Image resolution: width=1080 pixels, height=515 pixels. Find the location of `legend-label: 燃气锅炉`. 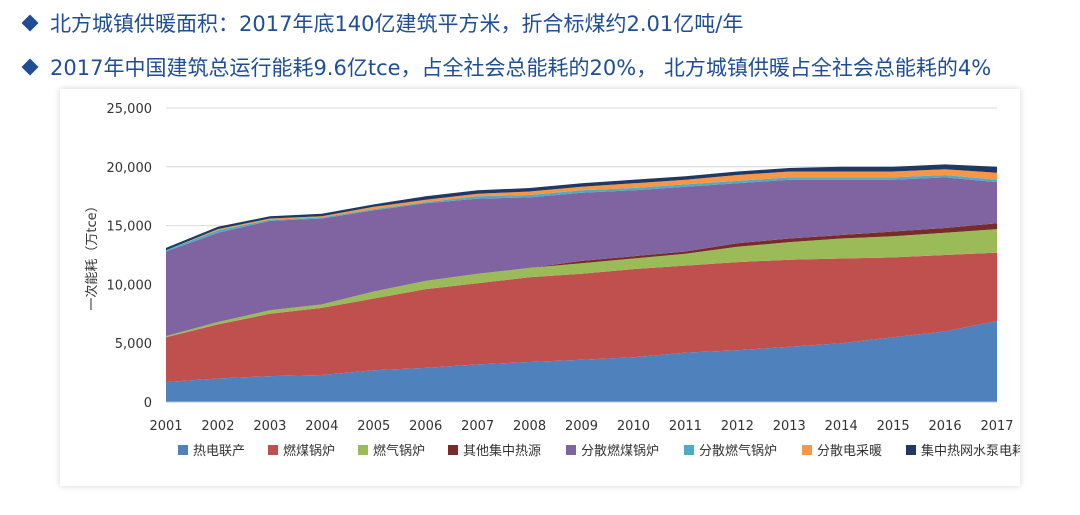

legend-label: 燃气锅炉 is located at coordinates (399, 451).